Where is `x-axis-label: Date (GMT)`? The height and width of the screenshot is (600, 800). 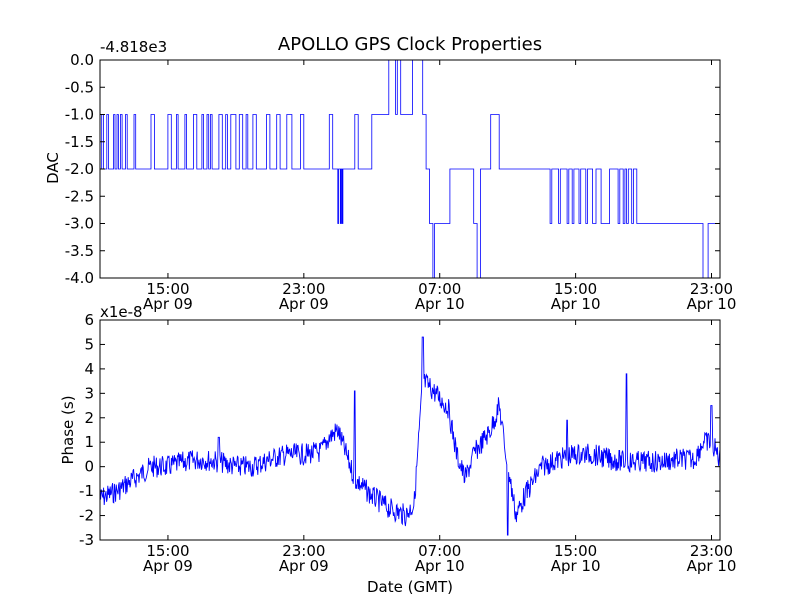 x-axis-label: Date (GMT) is located at coordinates (410, 587).